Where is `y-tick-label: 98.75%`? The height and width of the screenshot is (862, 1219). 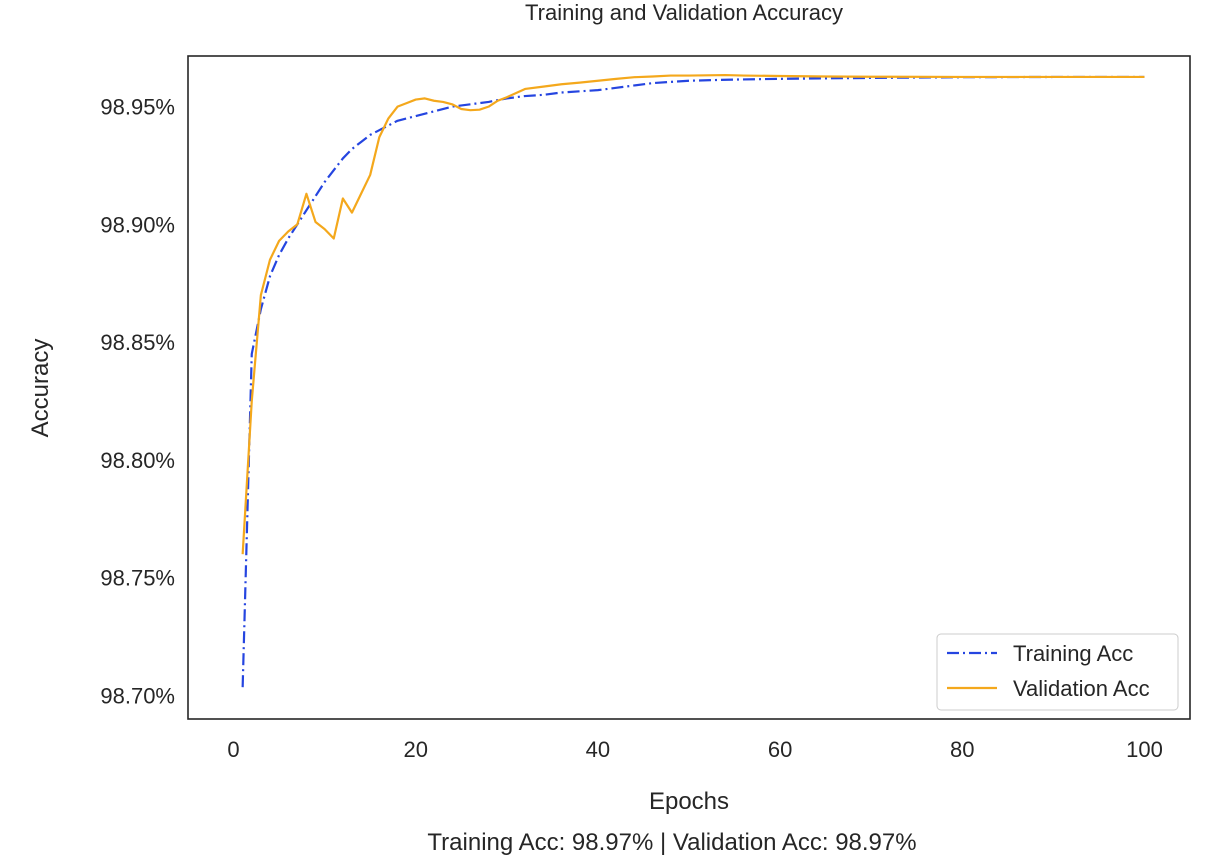
y-tick-label: 98.75% is located at coordinates (137, 578).